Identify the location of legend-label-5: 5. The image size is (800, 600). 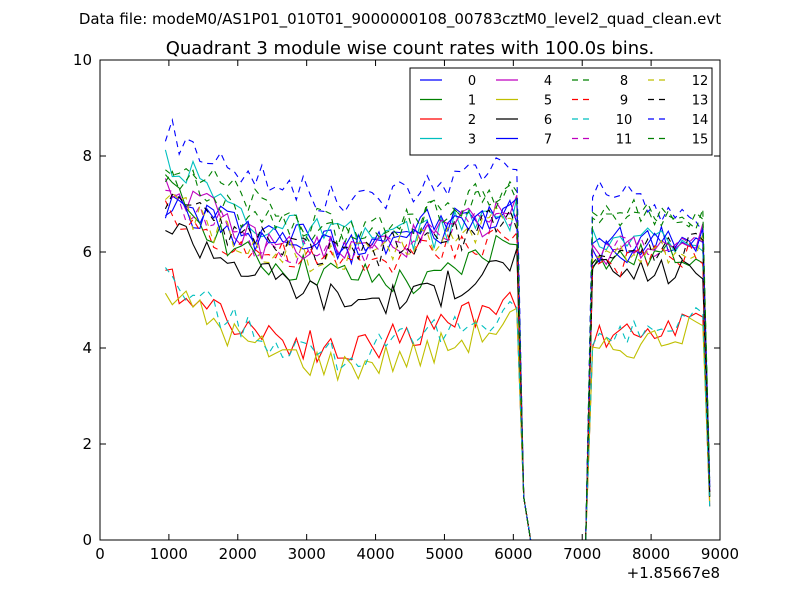
(548, 101).